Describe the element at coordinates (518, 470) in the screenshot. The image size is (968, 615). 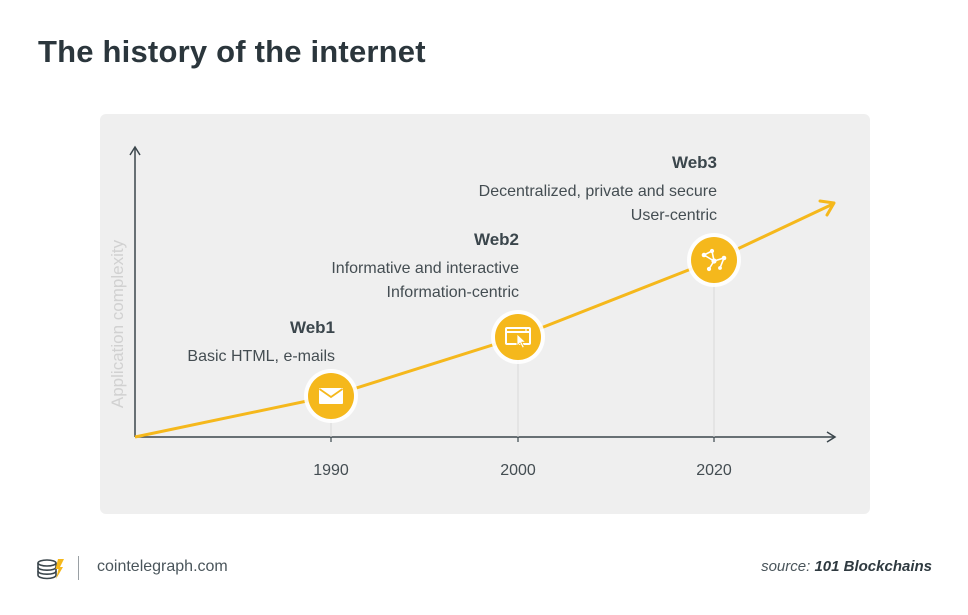
I see `x-tick-label-2000: 2000` at that location.